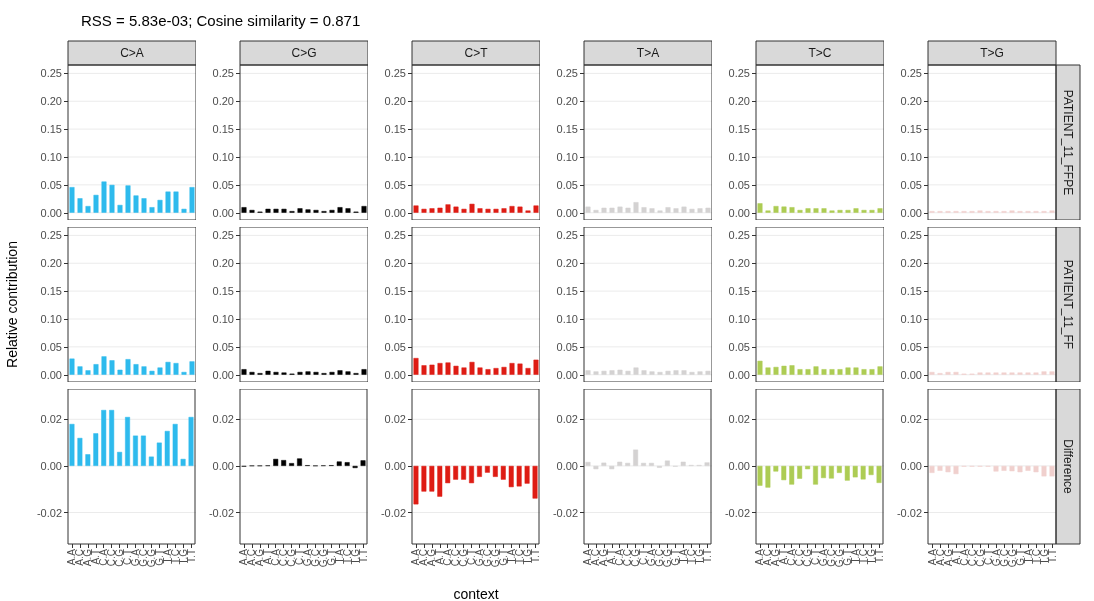  Describe the element at coordinates (1068, 304) in the screenshot. I see `y2-axis-title: PATIENT_11_FF` at that location.